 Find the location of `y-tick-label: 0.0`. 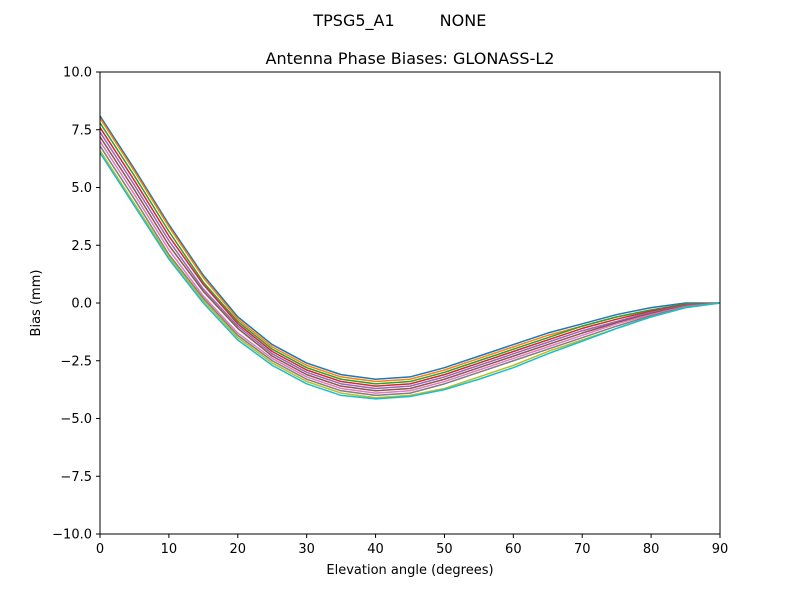

y-tick-label: 0.0 is located at coordinates (81, 304).